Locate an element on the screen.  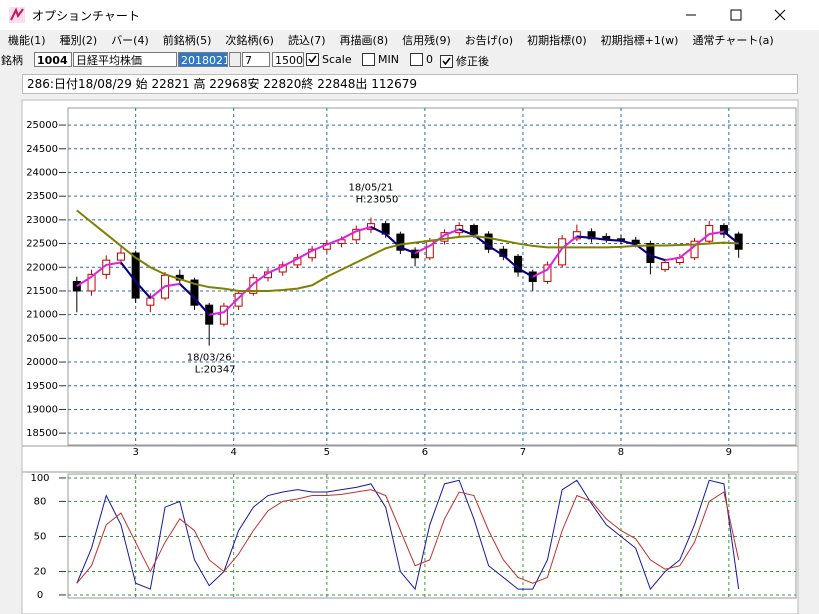
y-tick-label: 80 is located at coordinates (40, 501).